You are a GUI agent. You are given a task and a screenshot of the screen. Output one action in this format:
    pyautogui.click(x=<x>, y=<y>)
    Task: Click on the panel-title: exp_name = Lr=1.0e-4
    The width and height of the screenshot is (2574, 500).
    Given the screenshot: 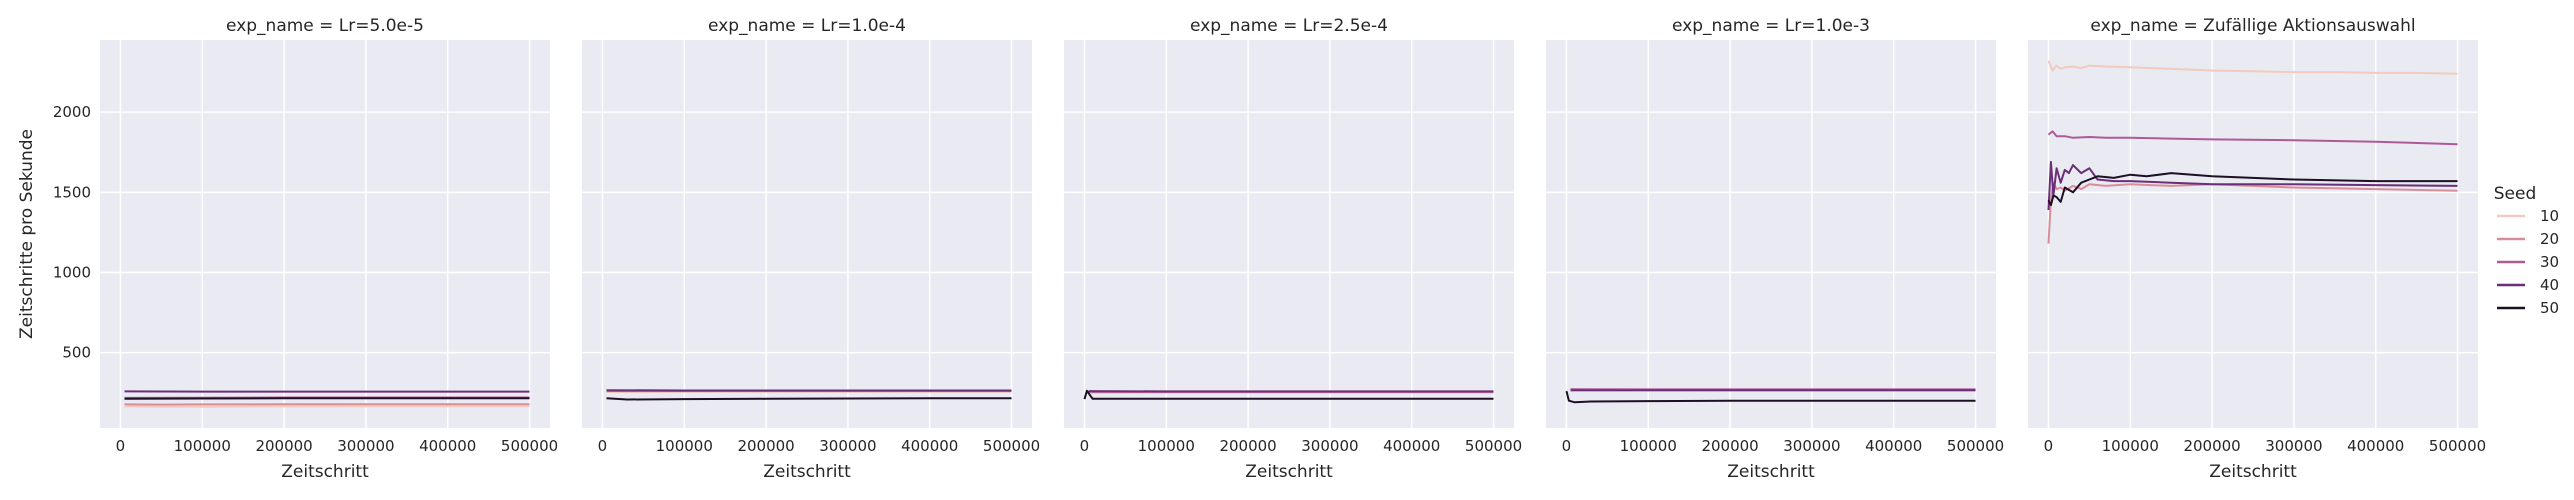 What is the action you would take?
    pyautogui.click(x=807, y=26)
    